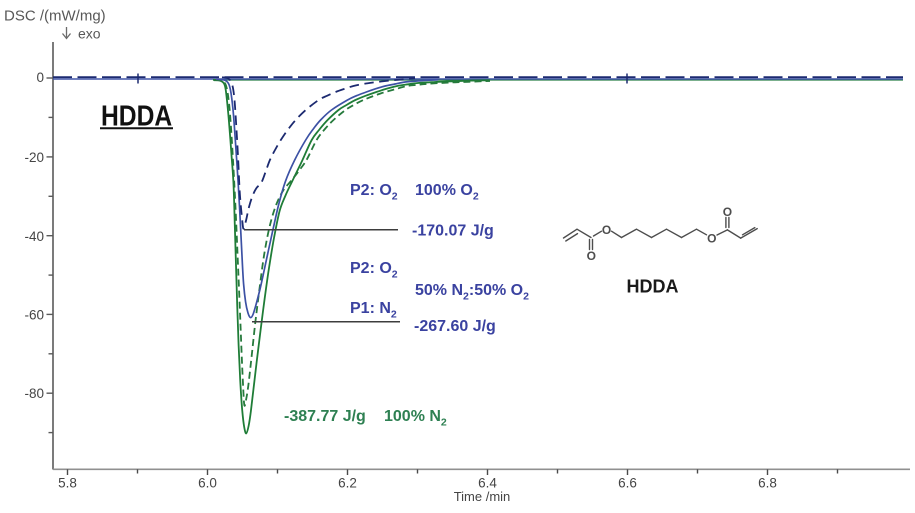 Image resolution: width=915 pixels, height=513 pixels. Describe the element at coordinates (627, 483) in the screenshot. I see `svg-text: 6.6` at that location.